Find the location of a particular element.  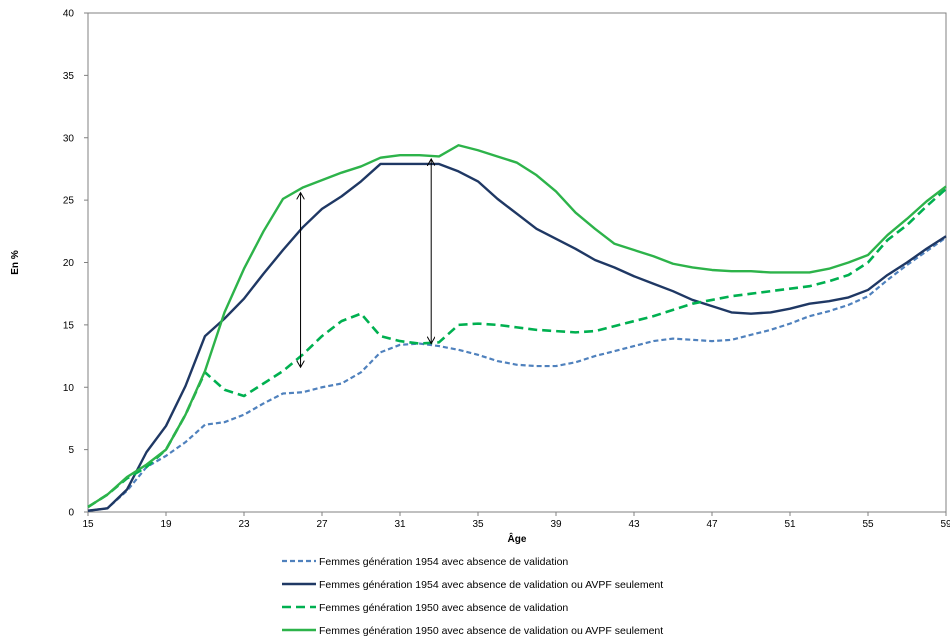

x-axis-title: Âge is located at coordinates (517, 538).